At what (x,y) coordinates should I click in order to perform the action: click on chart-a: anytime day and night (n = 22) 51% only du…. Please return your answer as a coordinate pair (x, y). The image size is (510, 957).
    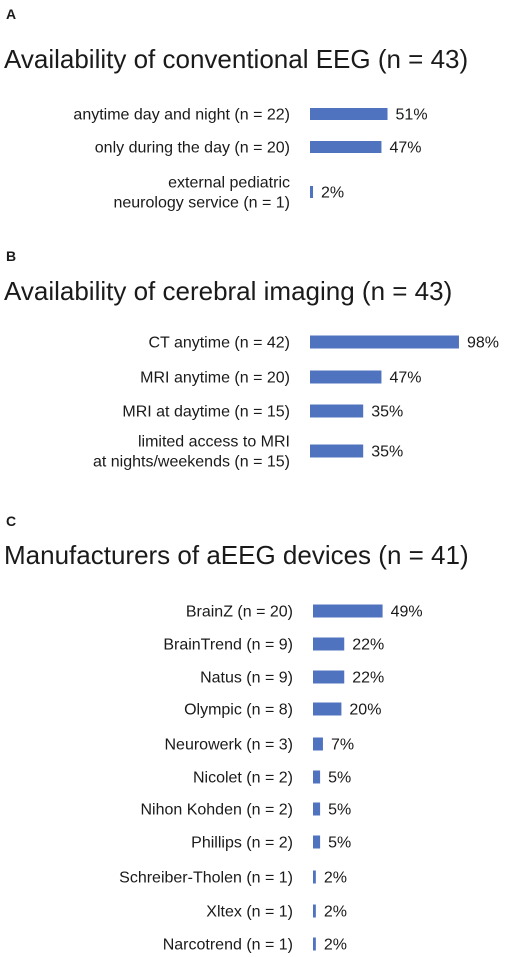
    Looking at the image, I should click on (250, 159).